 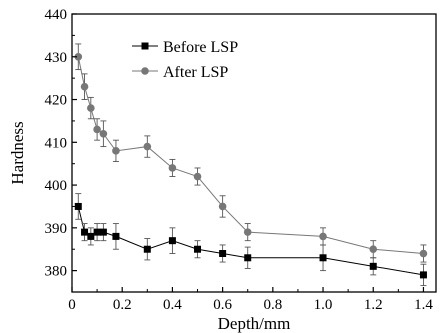 I want to click on y-tick-label: 420, so click(x=56, y=101).